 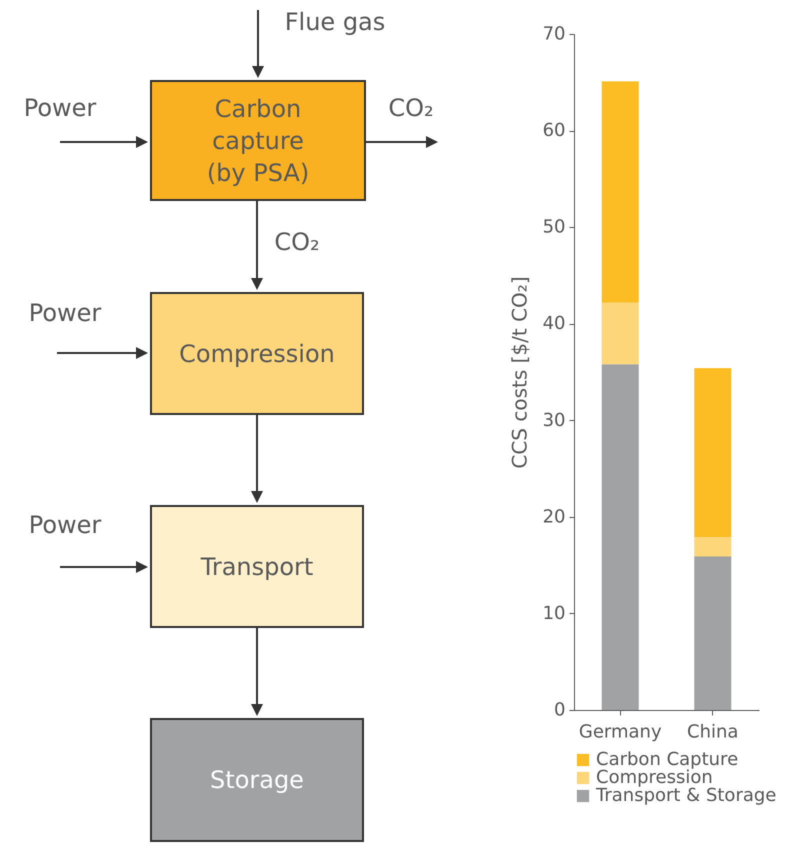 I want to click on y-tick-label: 0, so click(x=560, y=710).